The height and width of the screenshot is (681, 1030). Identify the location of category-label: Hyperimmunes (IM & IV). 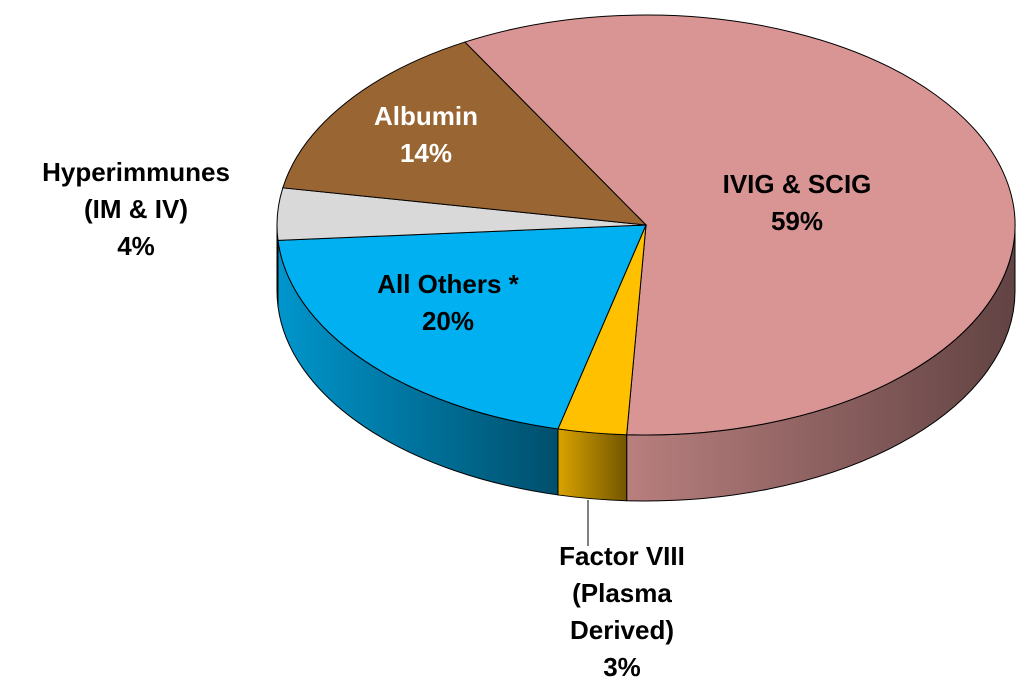
(136, 190).